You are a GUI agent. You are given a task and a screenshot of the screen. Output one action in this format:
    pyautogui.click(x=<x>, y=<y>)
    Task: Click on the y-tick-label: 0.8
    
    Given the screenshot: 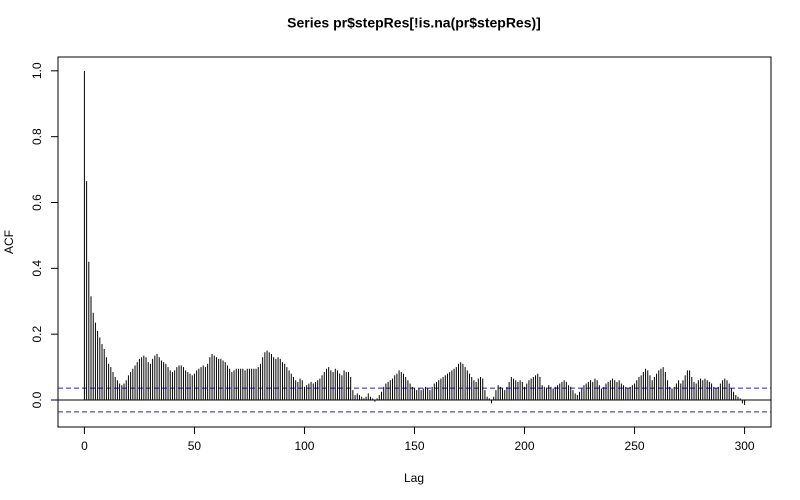 What is the action you would take?
    pyautogui.click(x=37, y=136)
    